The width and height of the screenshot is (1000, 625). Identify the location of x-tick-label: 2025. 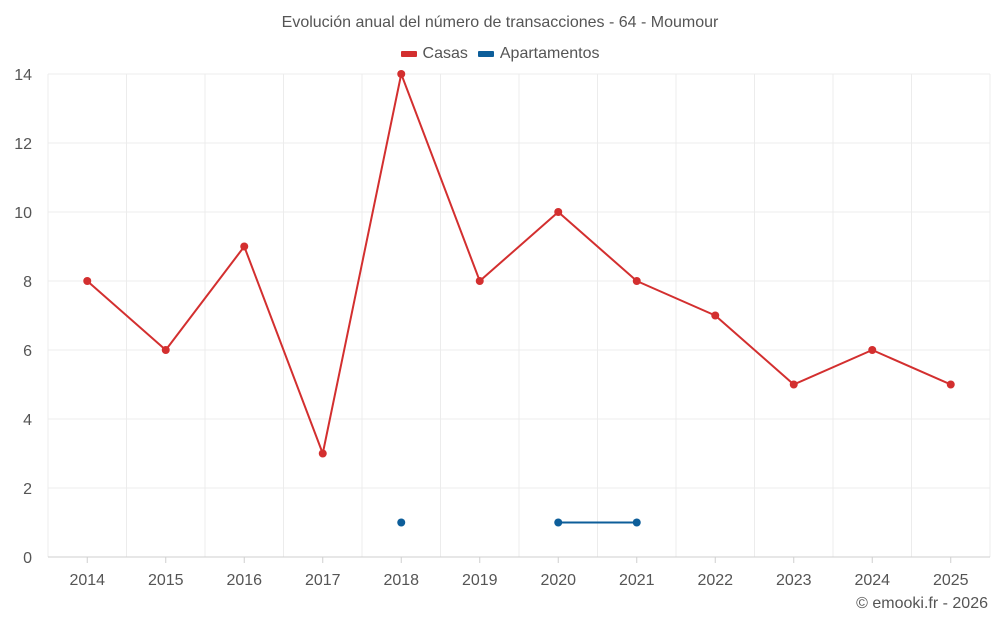
(951, 580).